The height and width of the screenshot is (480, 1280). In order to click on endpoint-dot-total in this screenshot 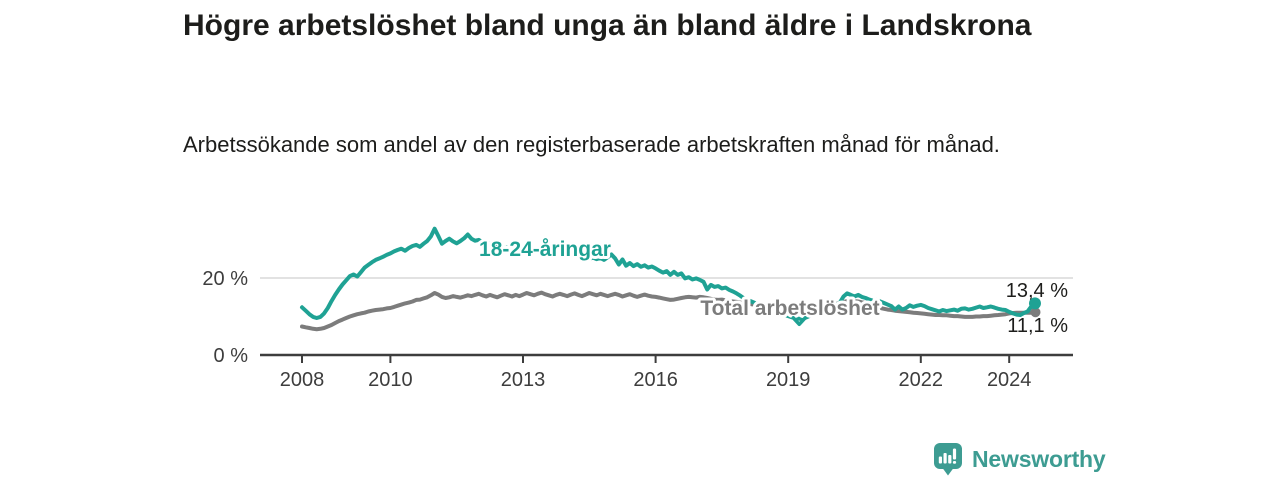, I will do `click(1035, 312)`.